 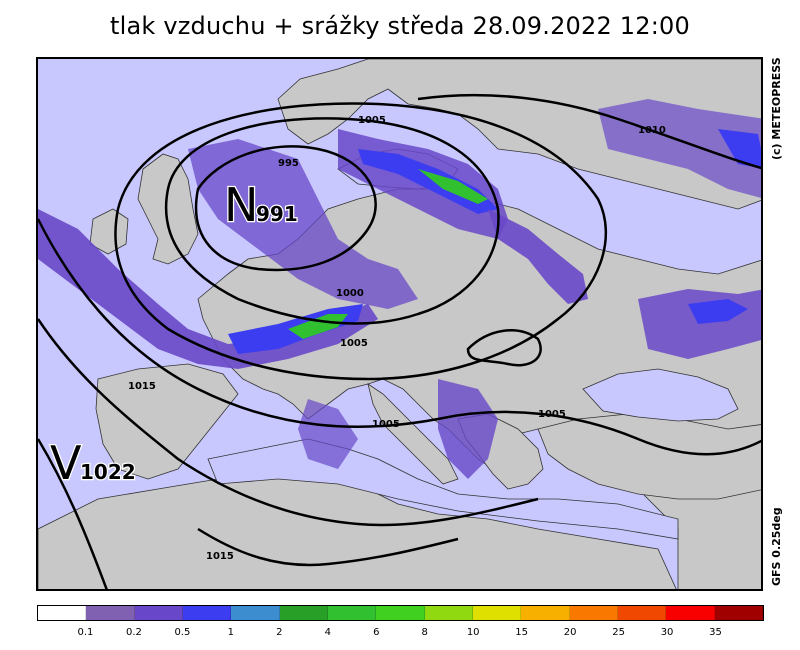 I want to click on isobar-1015-south, so click(x=328, y=547).